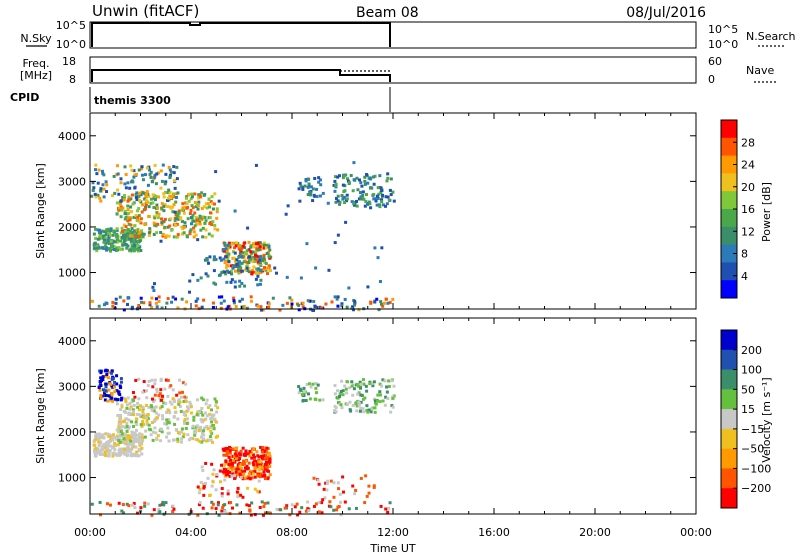  I want to click on velocity-ylabel: Slant Range [km], so click(40, 416).